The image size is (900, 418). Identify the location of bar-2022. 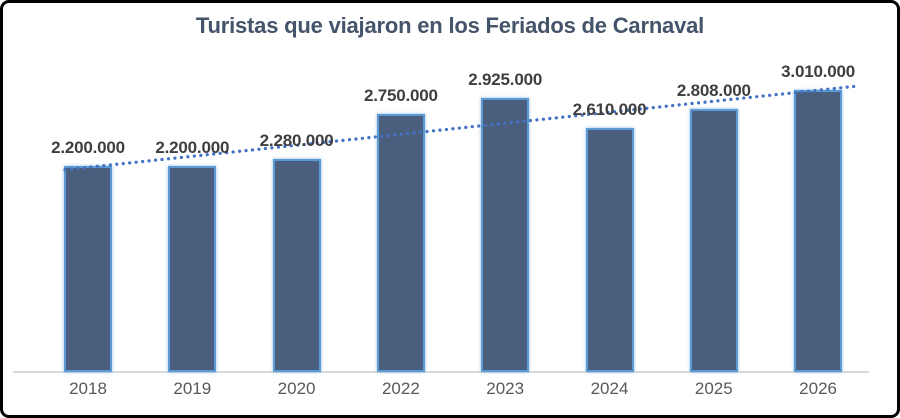
(400, 243).